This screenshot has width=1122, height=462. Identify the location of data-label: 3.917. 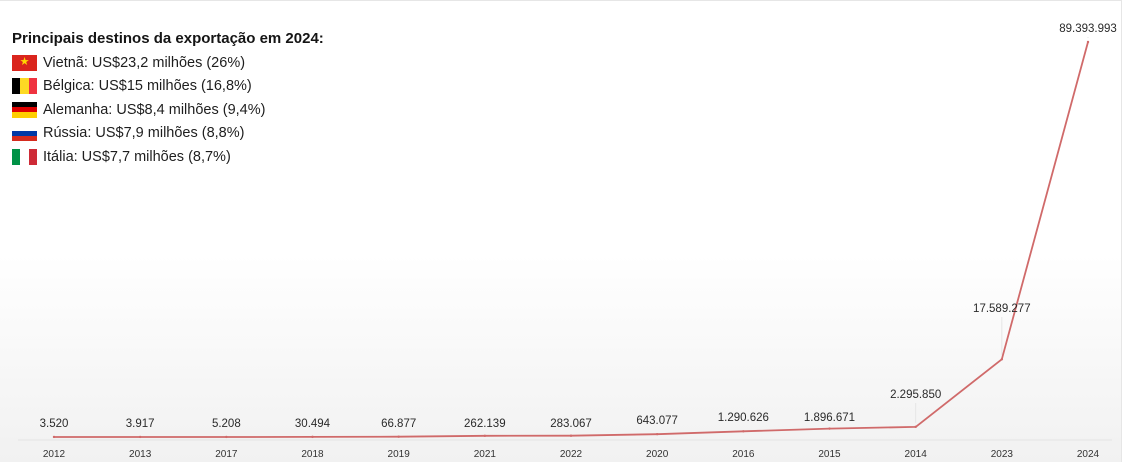
(140, 424).